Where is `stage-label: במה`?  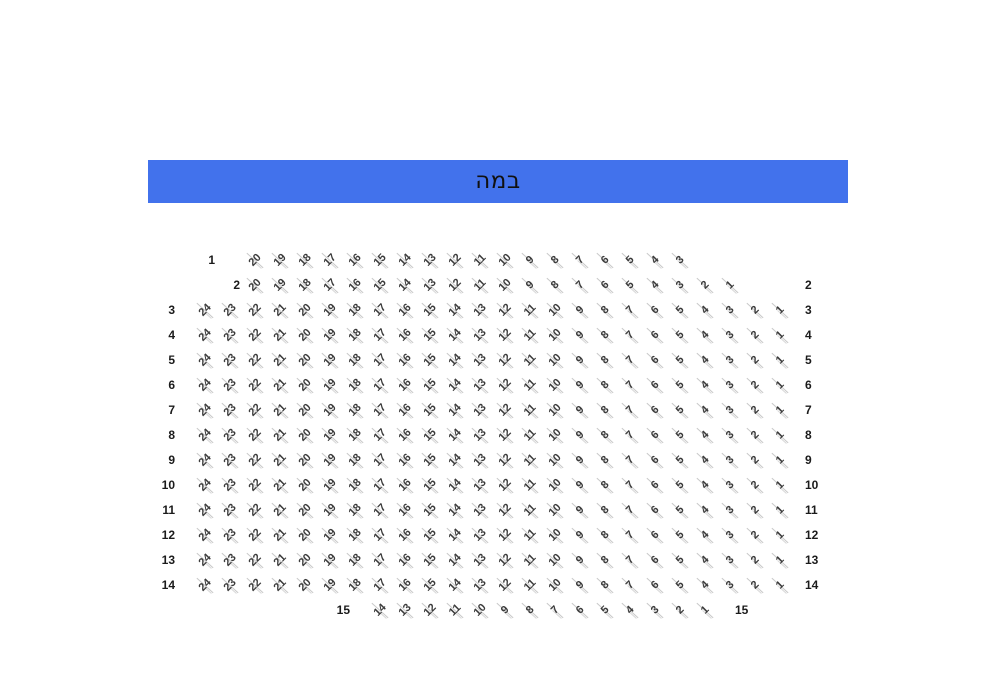
stage-label: במה is located at coordinates (498, 181).